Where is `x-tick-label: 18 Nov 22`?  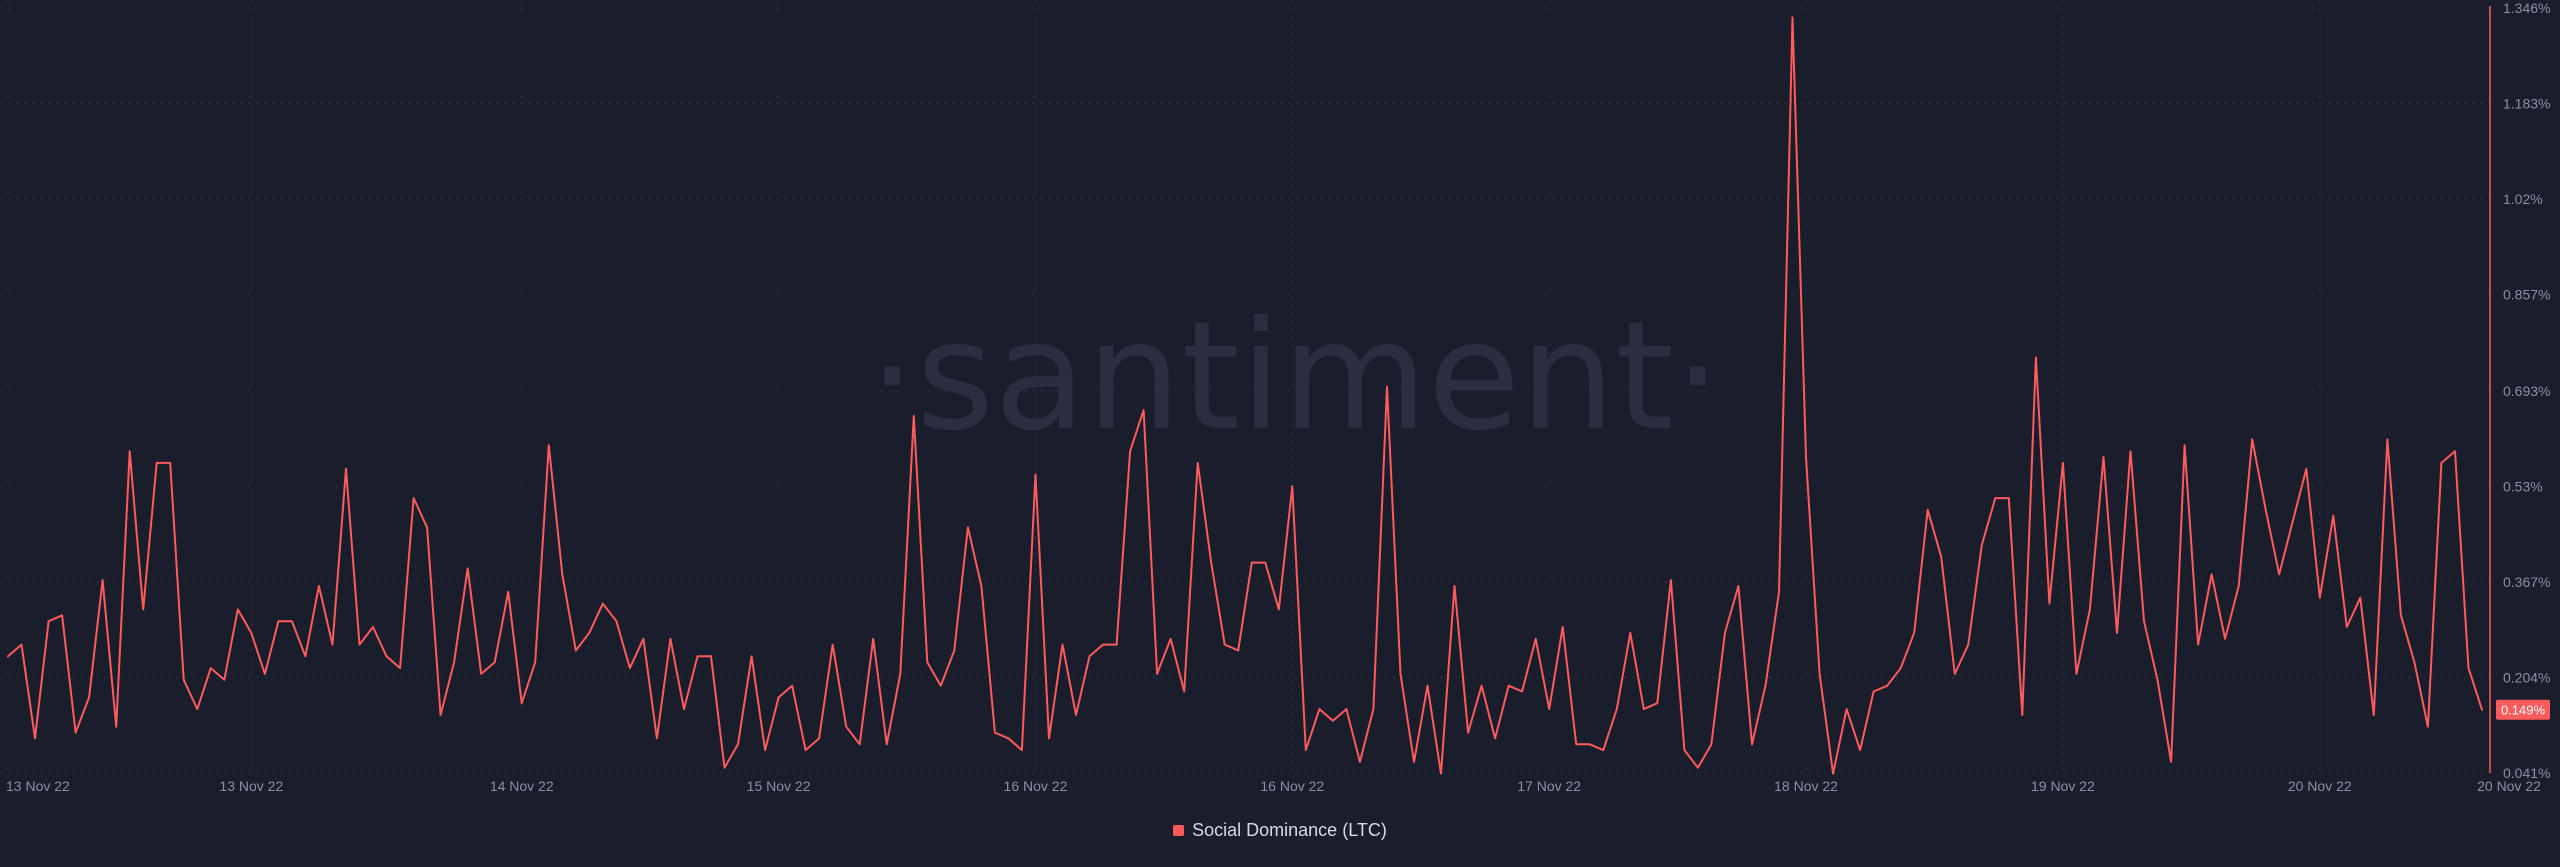
x-tick-label: 18 Nov 22 is located at coordinates (1806, 786).